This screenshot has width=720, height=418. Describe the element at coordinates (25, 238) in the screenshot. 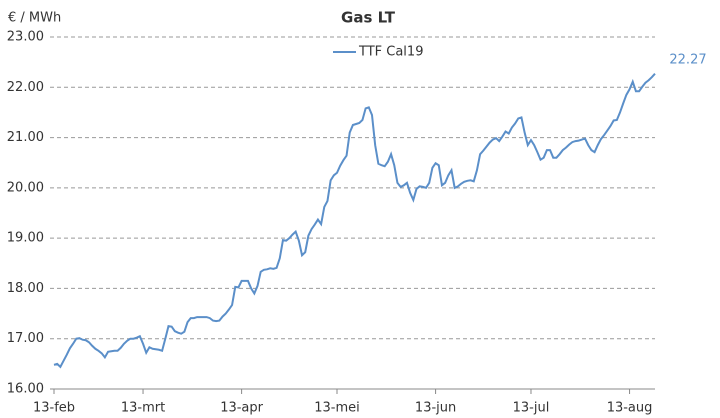

I see `y-tick-label: 19.00` at that location.